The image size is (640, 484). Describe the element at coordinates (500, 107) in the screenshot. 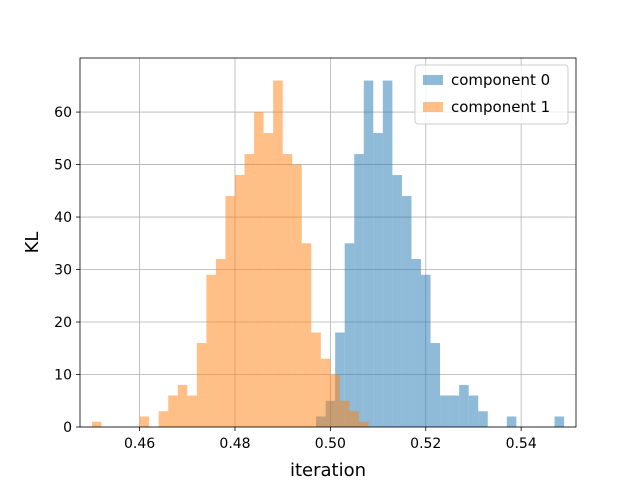

I see `legend-label: component 1` at that location.